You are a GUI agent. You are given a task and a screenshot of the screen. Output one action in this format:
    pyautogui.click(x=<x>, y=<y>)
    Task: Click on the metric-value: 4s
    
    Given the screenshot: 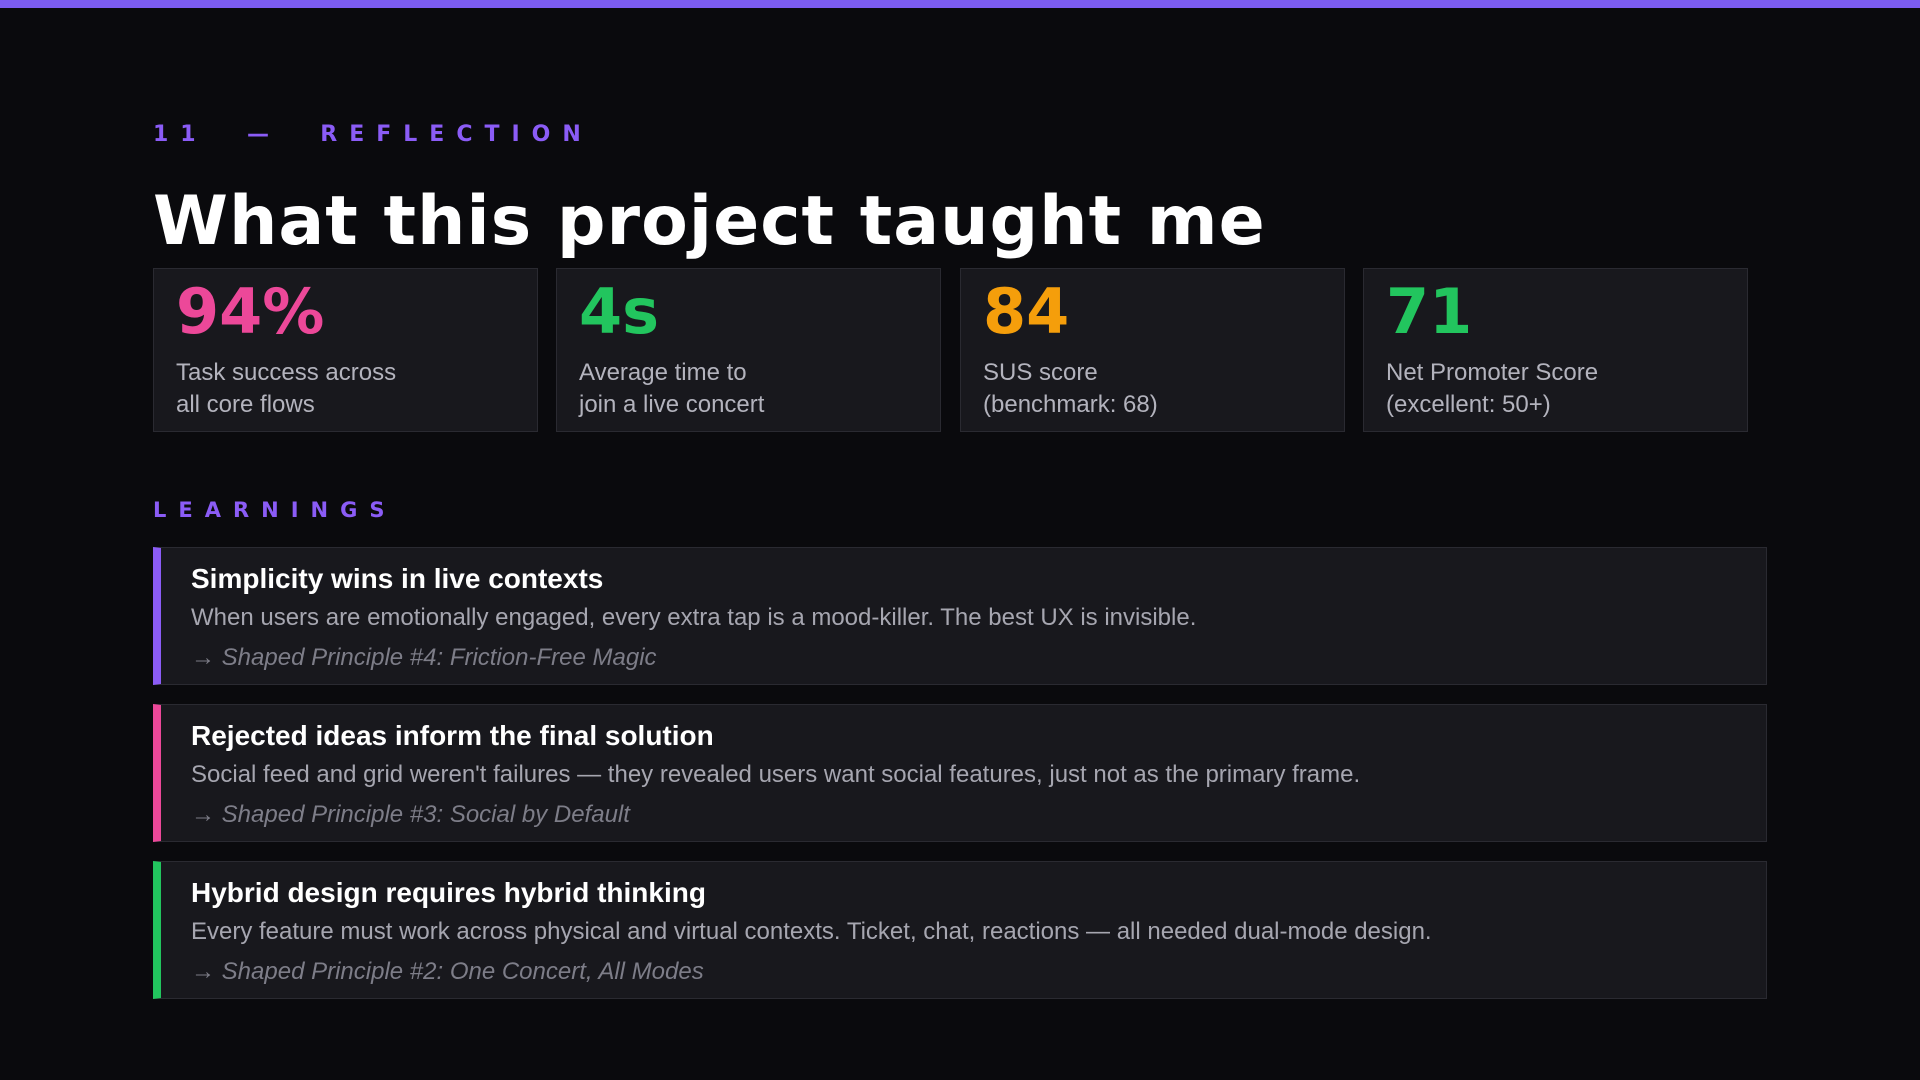 What is the action you would take?
    pyautogui.click(x=619, y=311)
    